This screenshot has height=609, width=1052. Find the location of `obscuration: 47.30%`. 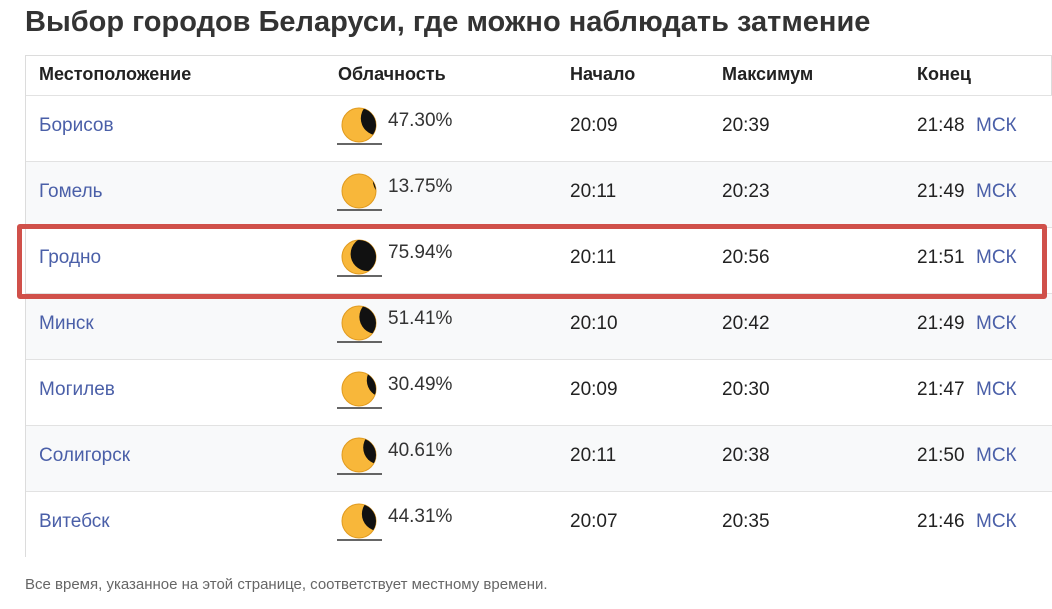

obscuration: 47.30% is located at coordinates (420, 120).